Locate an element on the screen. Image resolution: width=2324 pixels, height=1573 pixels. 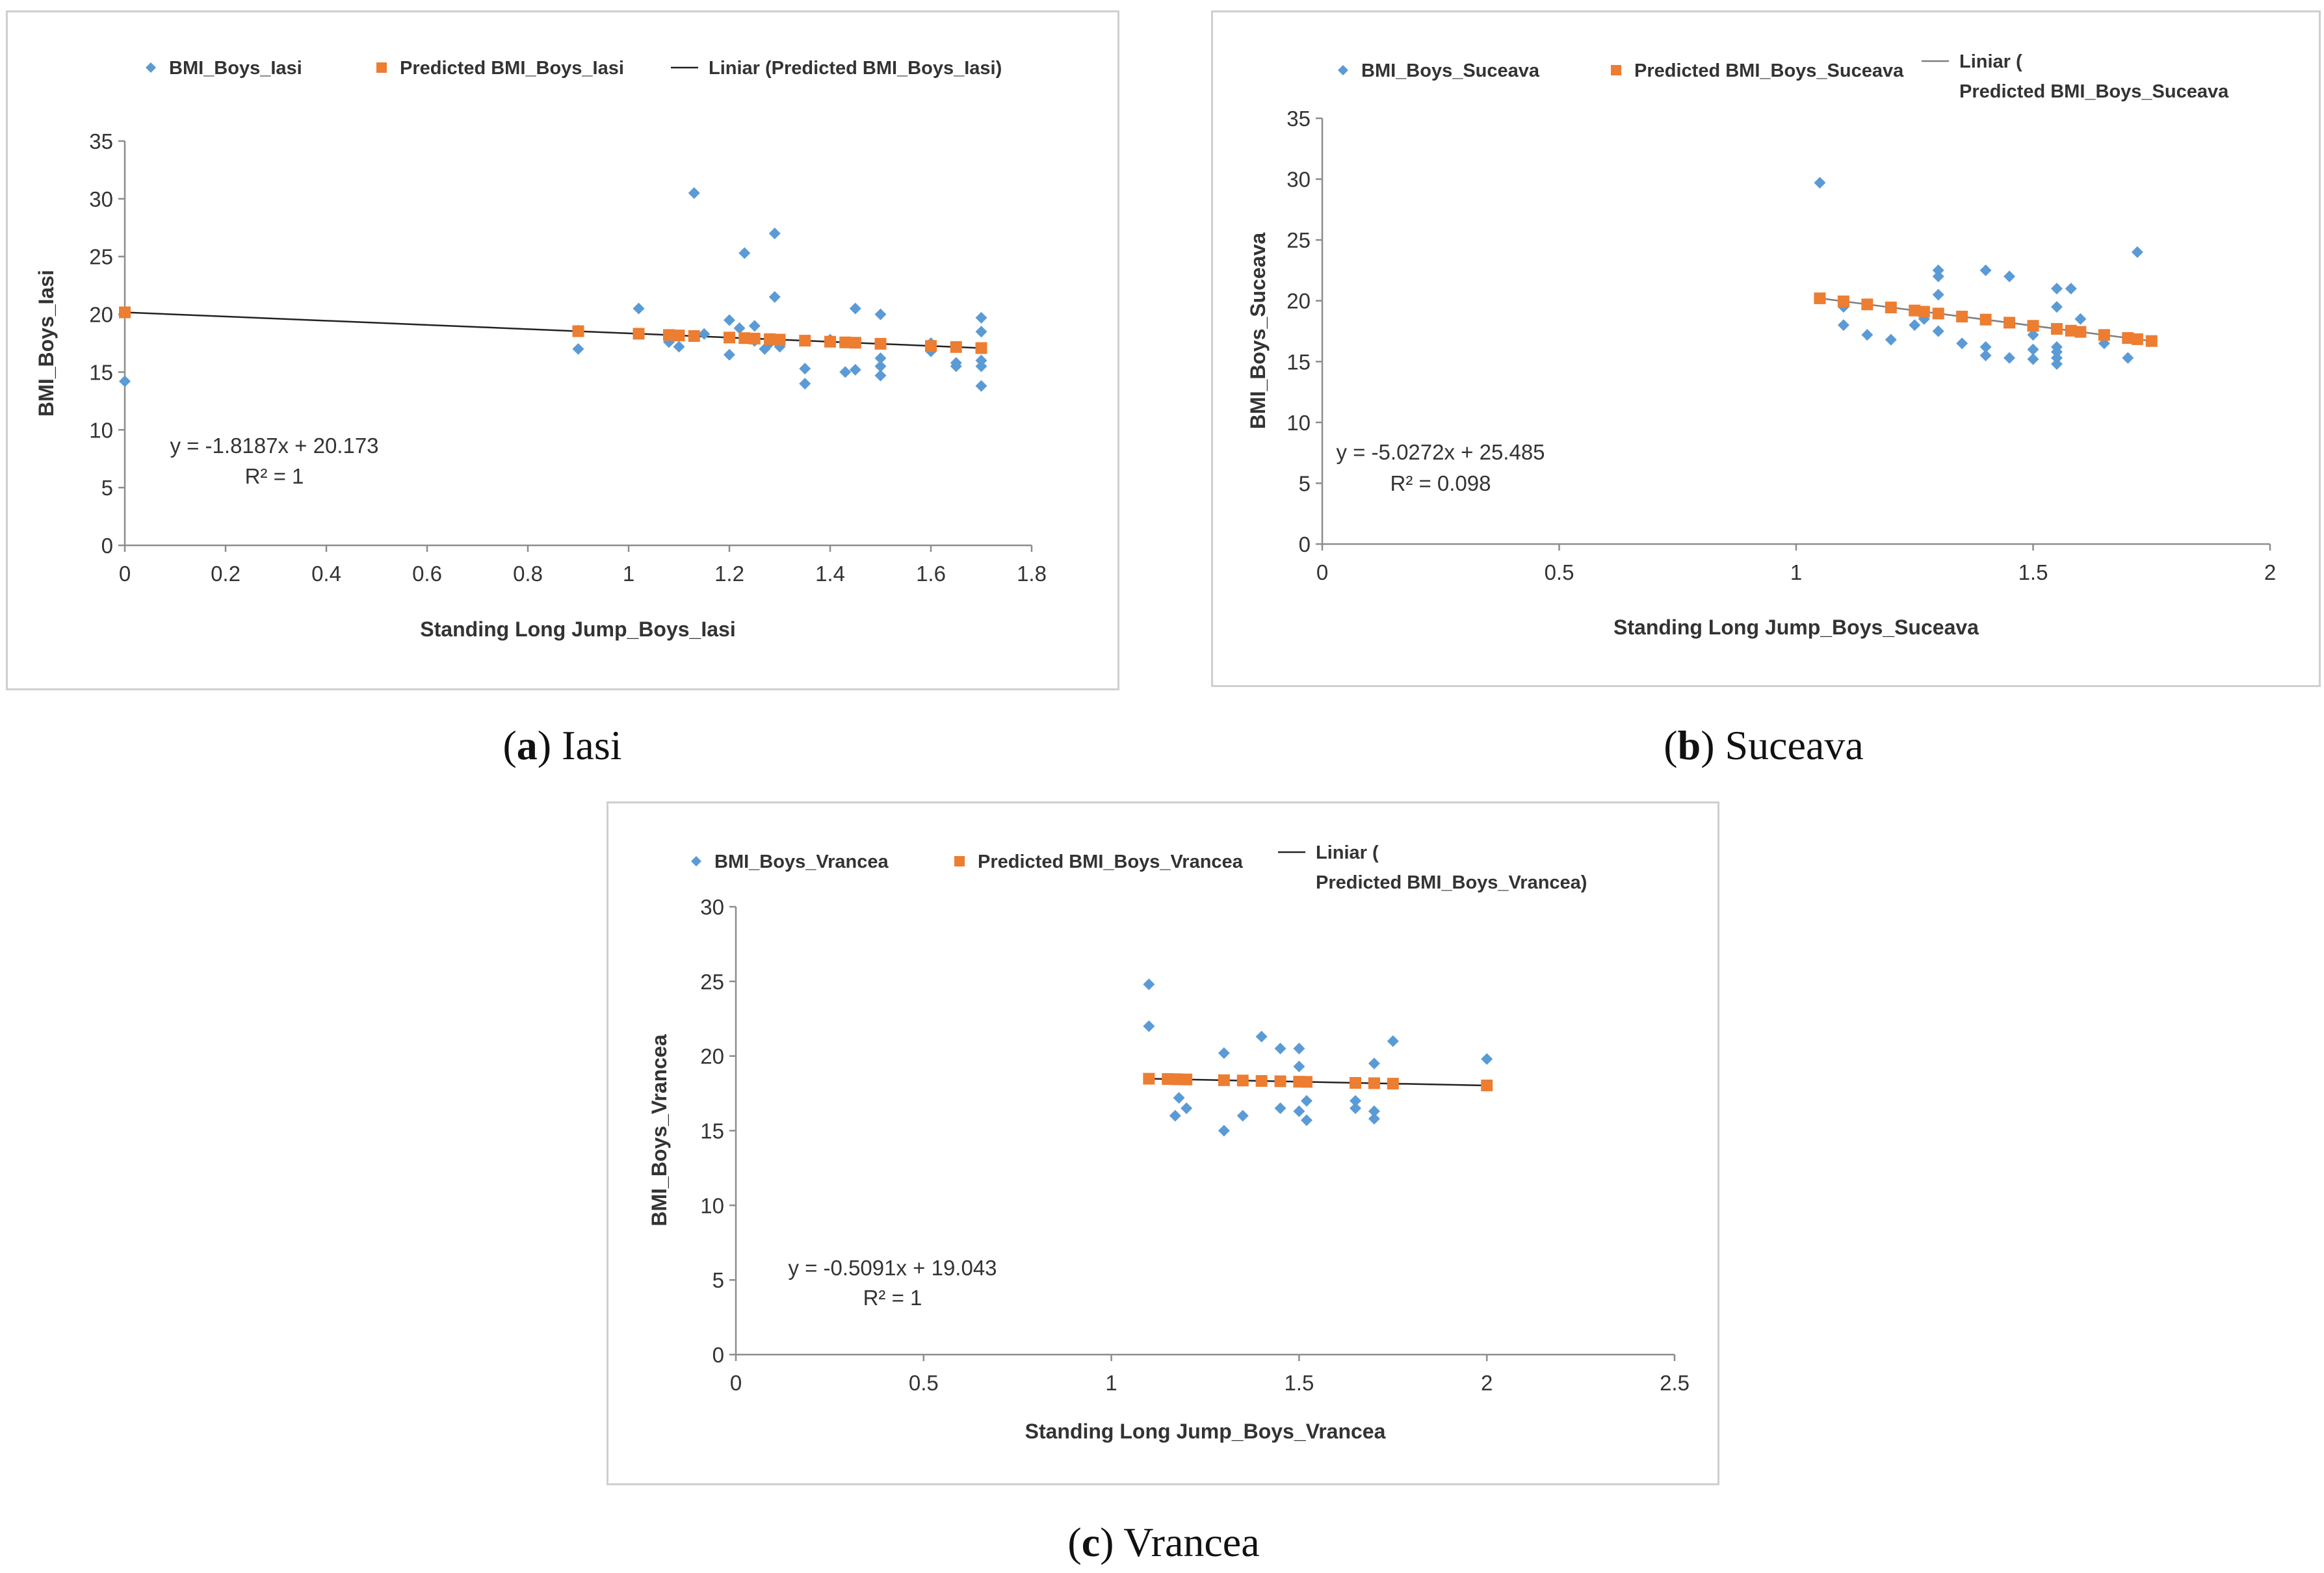
x-tick-label: 1.4 is located at coordinates (830, 574).